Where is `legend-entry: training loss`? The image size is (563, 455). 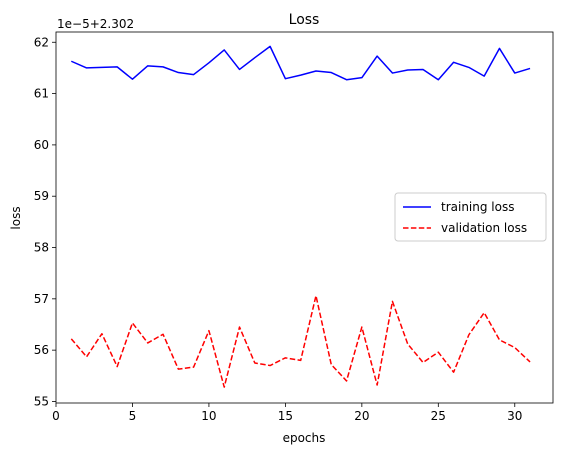 legend-entry: training loss is located at coordinates (477, 207).